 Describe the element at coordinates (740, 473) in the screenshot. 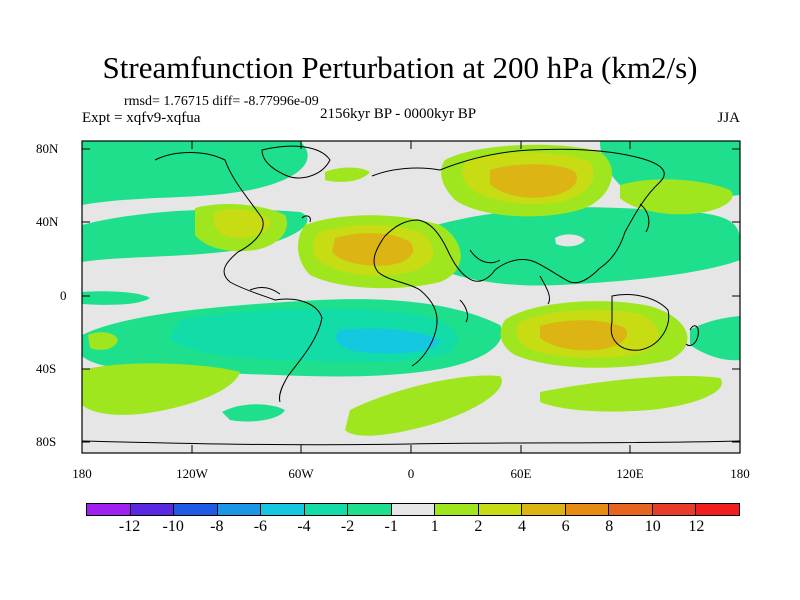

I see `lon-label-180e: 180` at that location.